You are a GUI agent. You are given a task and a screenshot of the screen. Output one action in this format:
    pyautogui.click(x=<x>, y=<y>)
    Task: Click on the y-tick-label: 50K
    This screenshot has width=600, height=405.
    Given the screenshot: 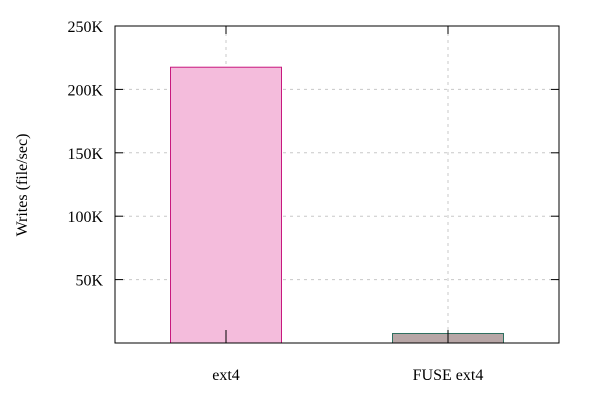 What is the action you would take?
    pyautogui.click(x=89, y=281)
    